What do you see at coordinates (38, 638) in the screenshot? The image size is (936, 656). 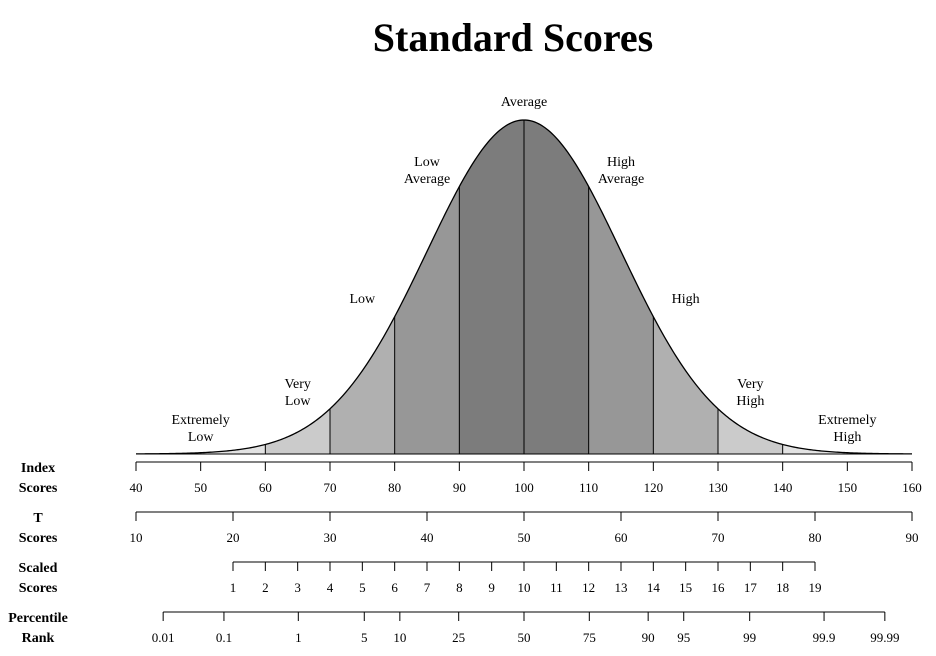 I see `scale-name-line: Rank` at bounding box center [38, 638].